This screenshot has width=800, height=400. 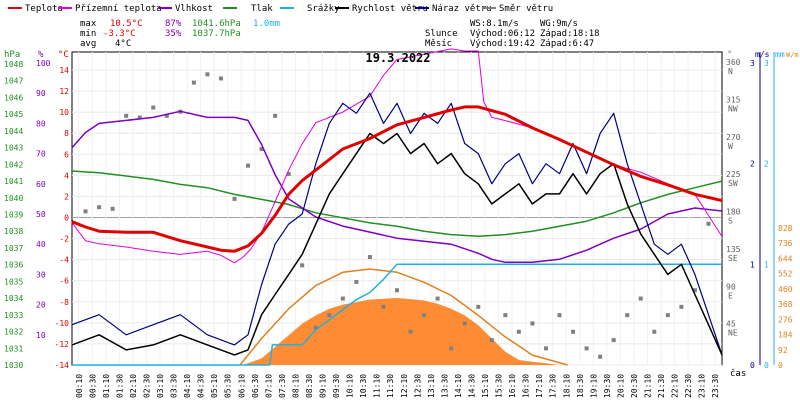 What do you see at coordinates (499, 386) in the screenshot?
I see `x-tick-label: 15:30` at bounding box center [499, 386].